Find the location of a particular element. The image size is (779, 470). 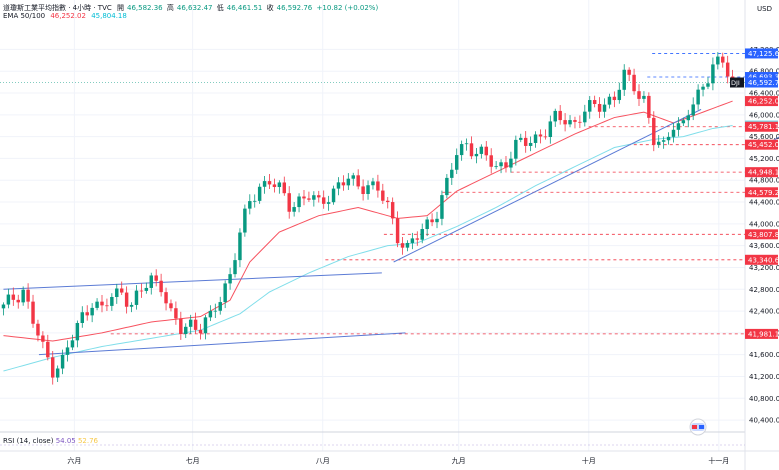

price-tick-label: 43,200.00 is located at coordinates (764, 268).